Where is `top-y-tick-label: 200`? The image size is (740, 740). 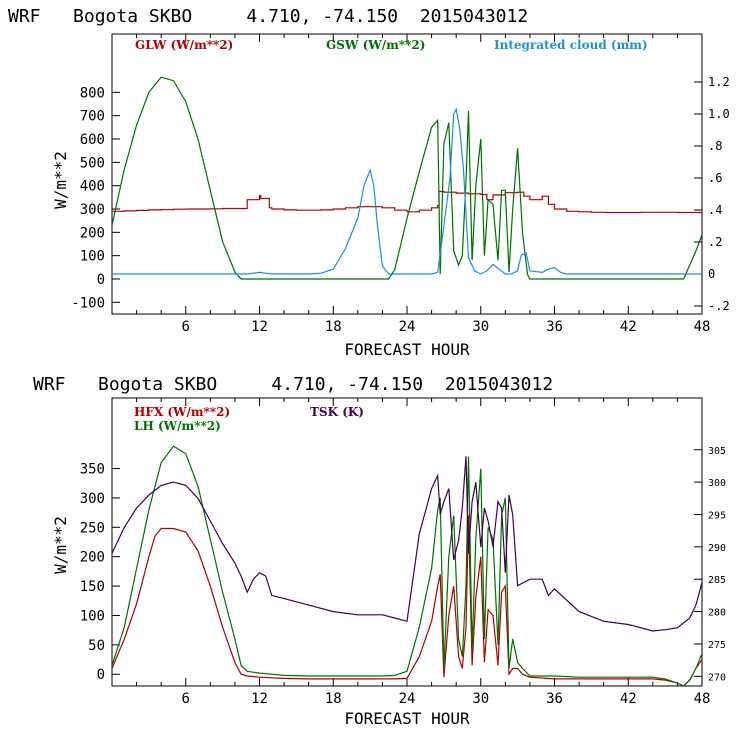
top-y-tick-label: 200 is located at coordinates (92, 233).